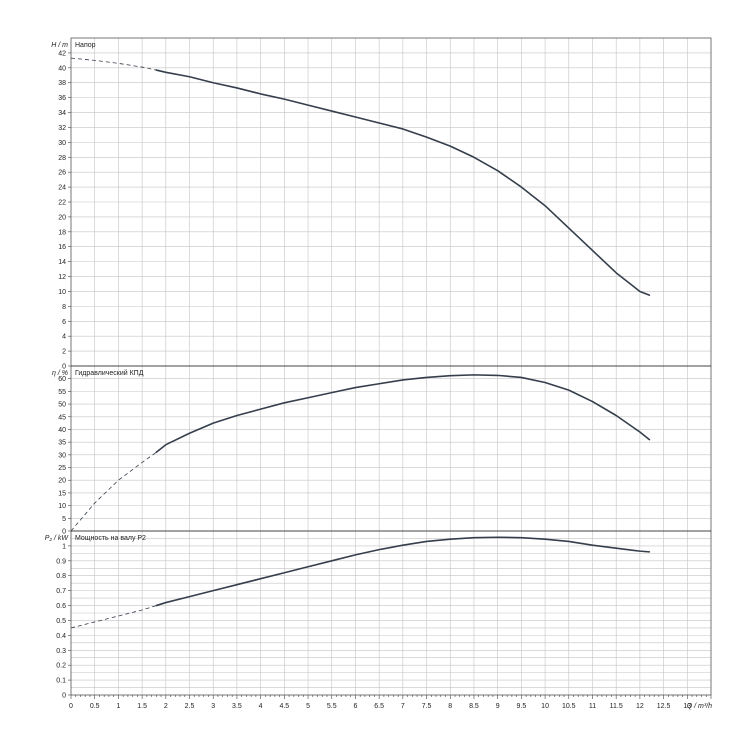  I want to click on x-tick-label: 9, so click(498, 706).